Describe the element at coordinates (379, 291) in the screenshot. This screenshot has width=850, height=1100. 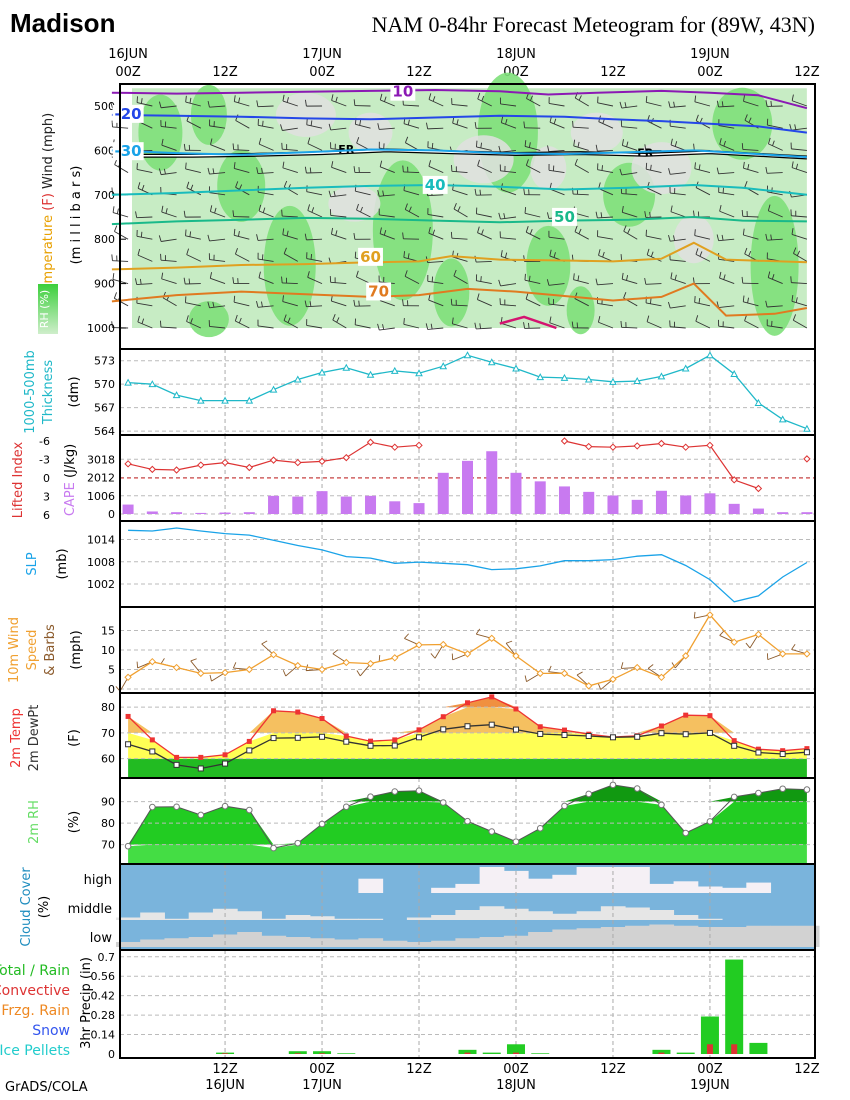
I see `isotherm-label-bg` at that location.